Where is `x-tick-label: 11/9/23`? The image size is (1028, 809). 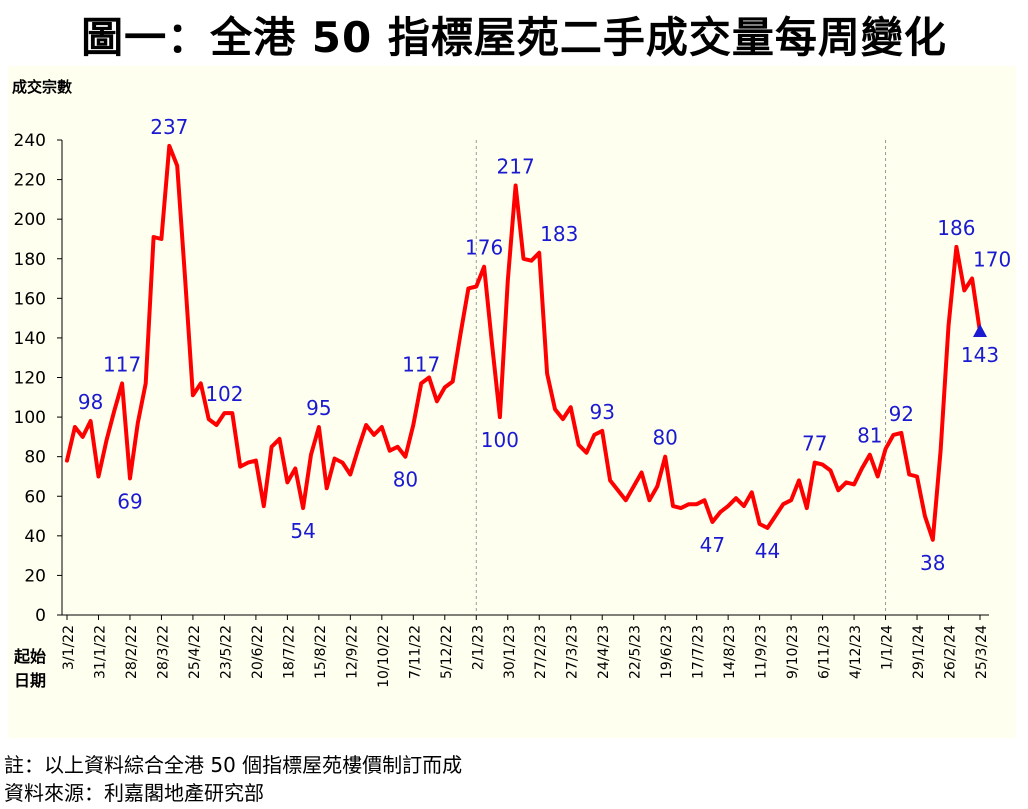 x-tick-label: 11/9/23 is located at coordinates (762, 652).